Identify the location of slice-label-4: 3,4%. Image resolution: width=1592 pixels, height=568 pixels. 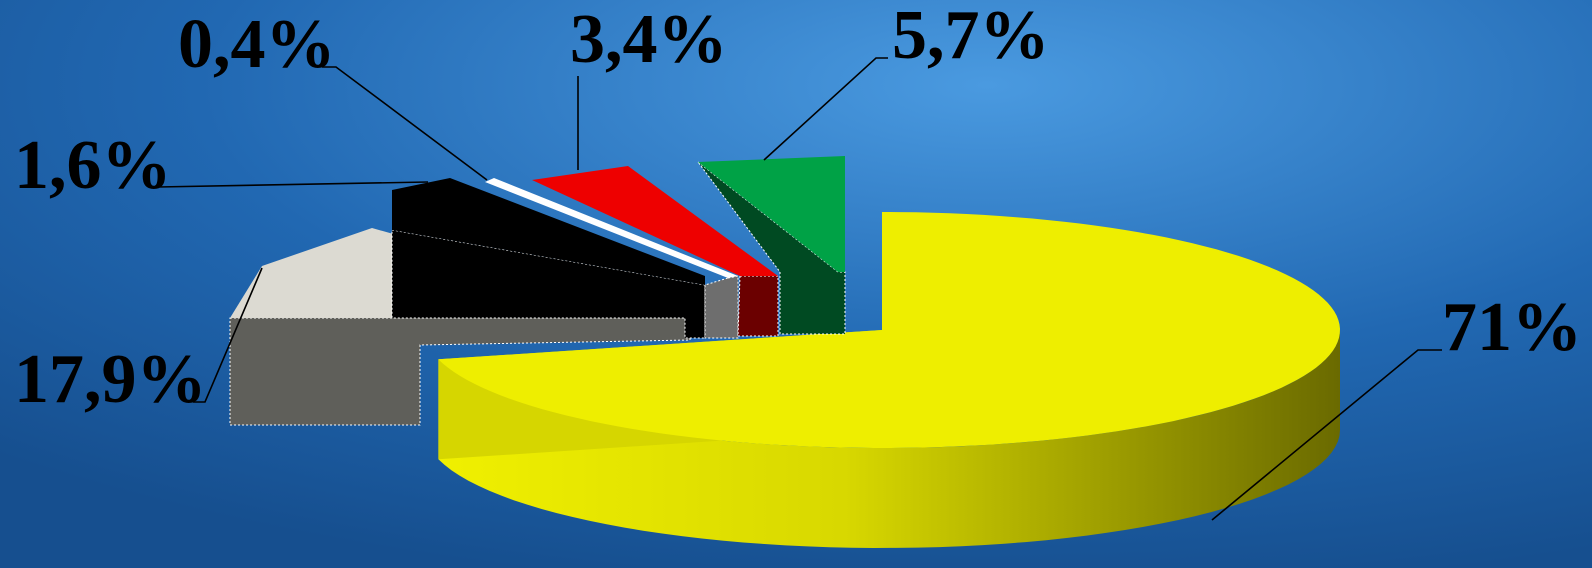
(649, 39).